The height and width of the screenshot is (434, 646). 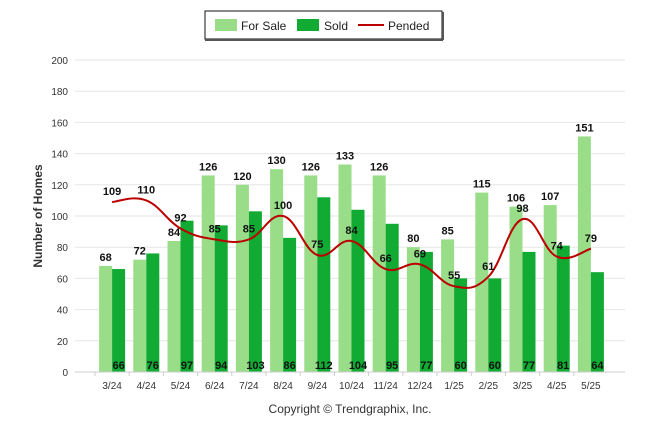 What do you see at coordinates (351, 231) in the screenshot?
I see `data-label-pended: 84` at bounding box center [351, 231].